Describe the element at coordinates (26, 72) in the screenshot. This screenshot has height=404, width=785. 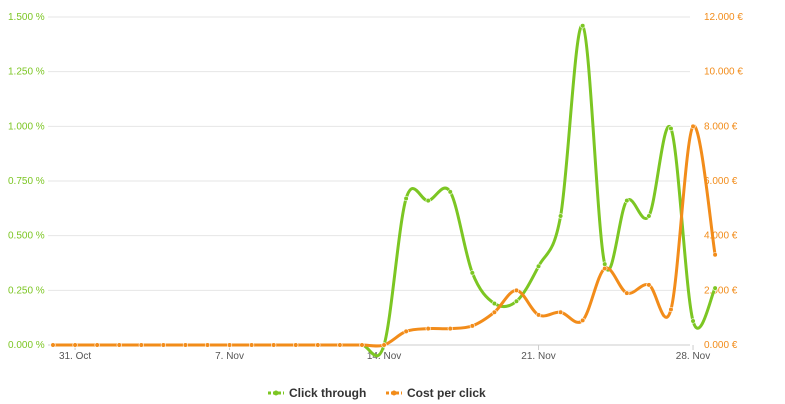
I see `y-left-tick-label: 1.250 %` at that location.